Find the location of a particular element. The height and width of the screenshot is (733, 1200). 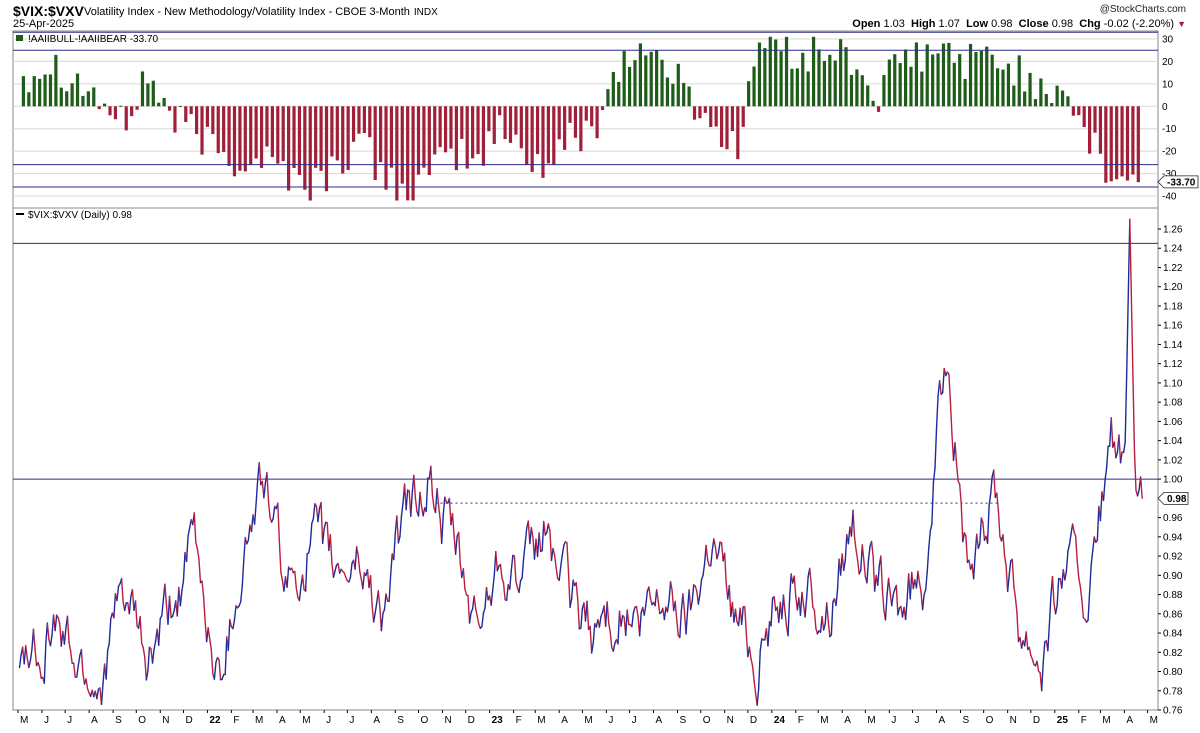

down-triangle-icon: ▼ is located at coordinates (1181, 24).